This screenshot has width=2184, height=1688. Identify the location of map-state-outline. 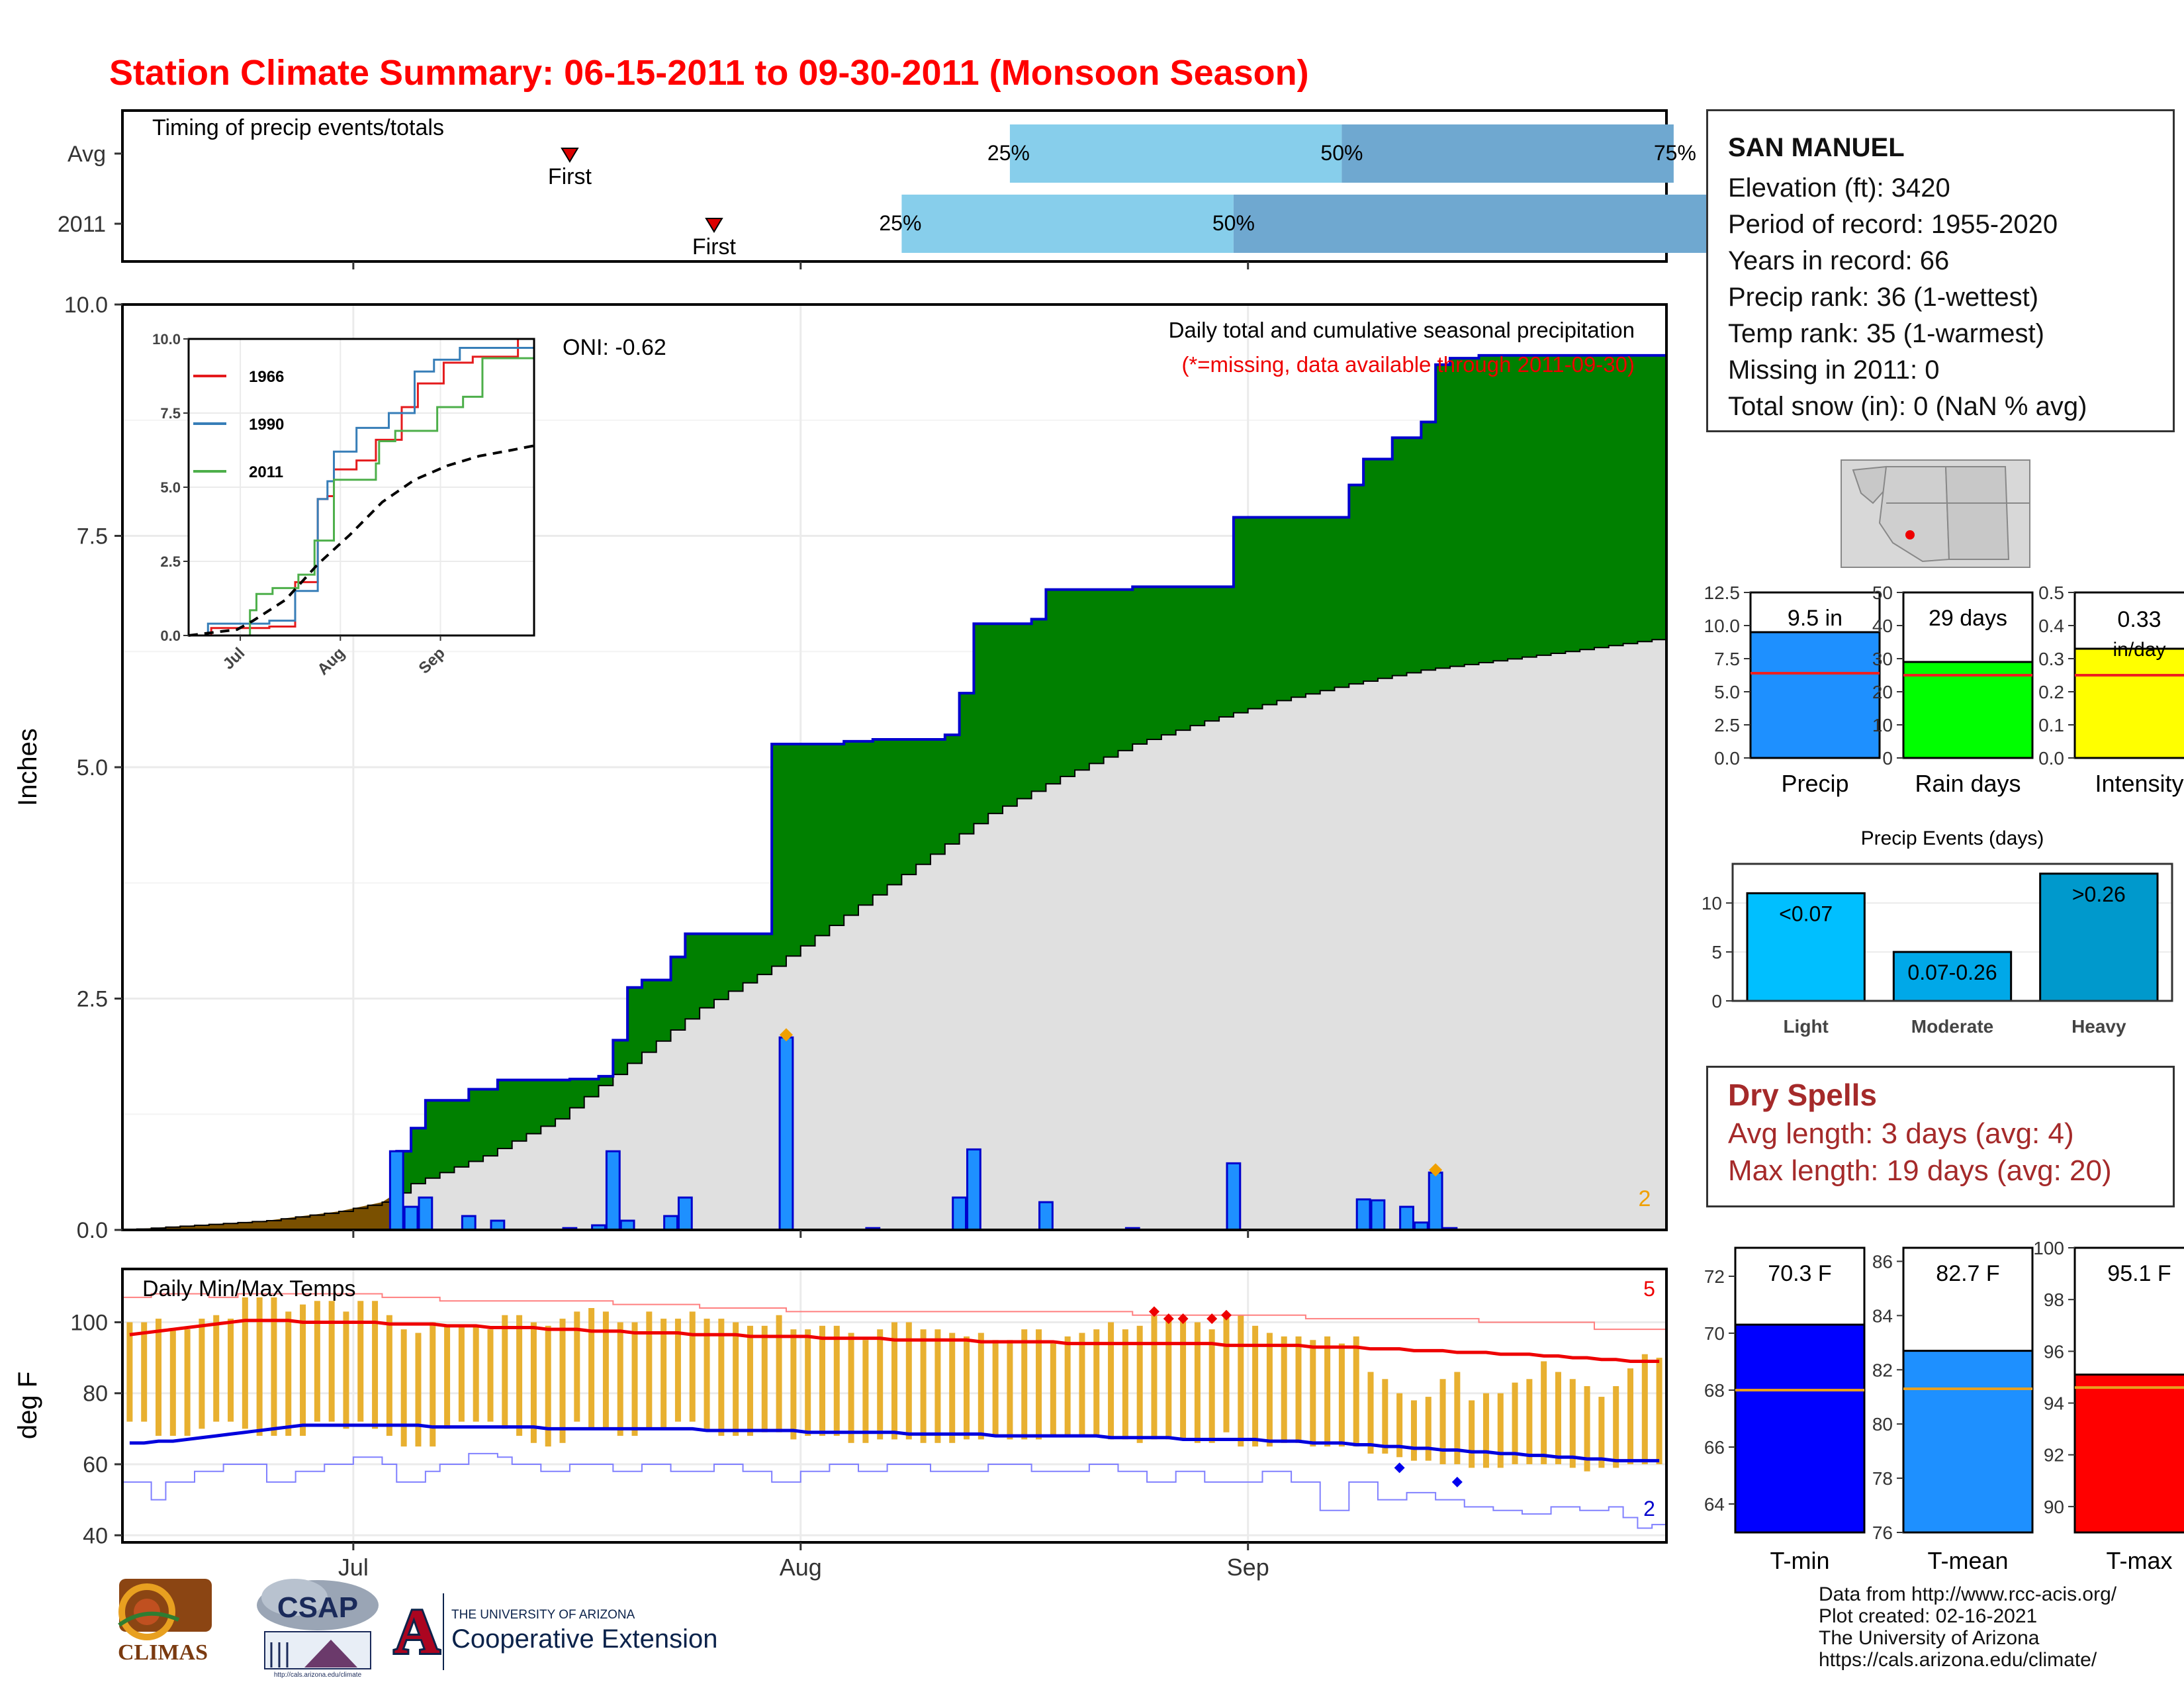
(1870, 484).